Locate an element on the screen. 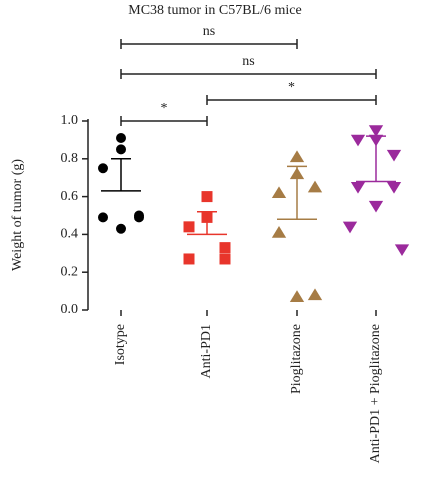 The height and width of the screenshot is (500, 433). x-tick-label: Anti-PD1 is located at coordinates (206, 351).